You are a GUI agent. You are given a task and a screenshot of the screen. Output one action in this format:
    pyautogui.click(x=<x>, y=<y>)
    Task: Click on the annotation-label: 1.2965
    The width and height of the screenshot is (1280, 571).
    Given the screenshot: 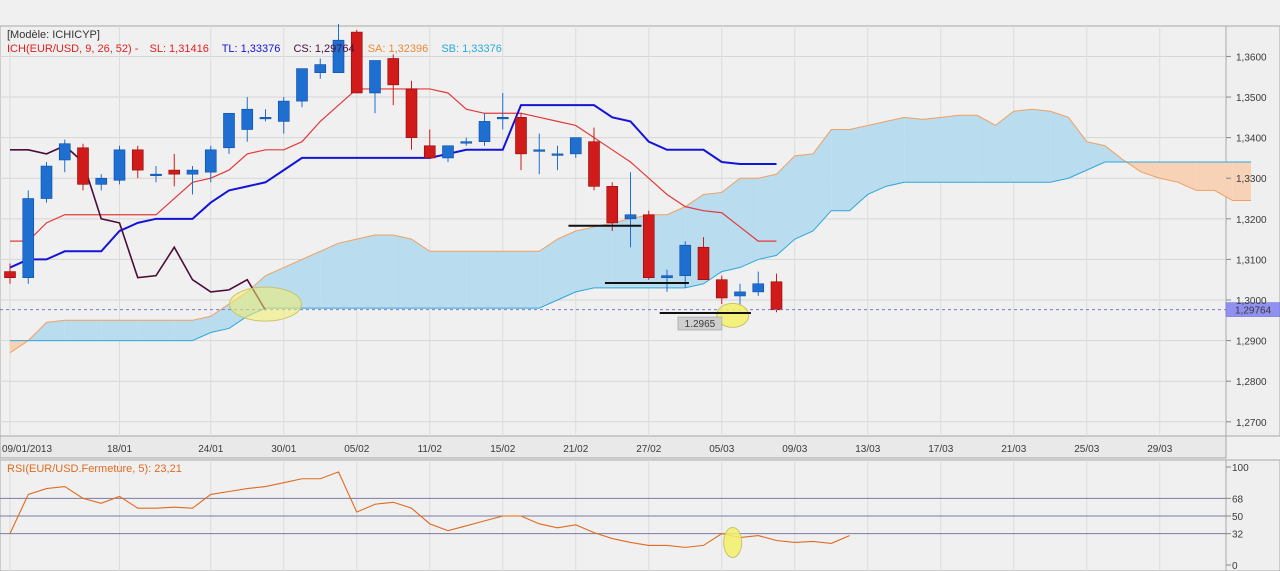 What is the action you would take?
    pyautogui.click(x=700, y=324)
    